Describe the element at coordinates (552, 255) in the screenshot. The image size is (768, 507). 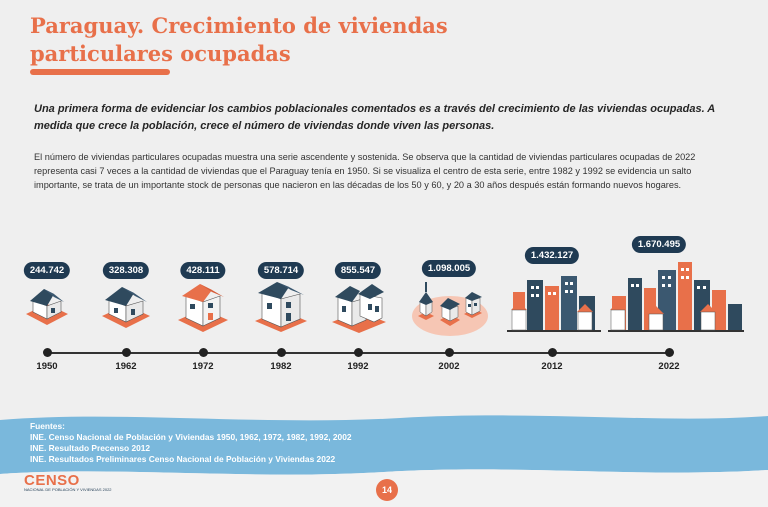
I see `value-badge-2012: 1.432.127` at that location.